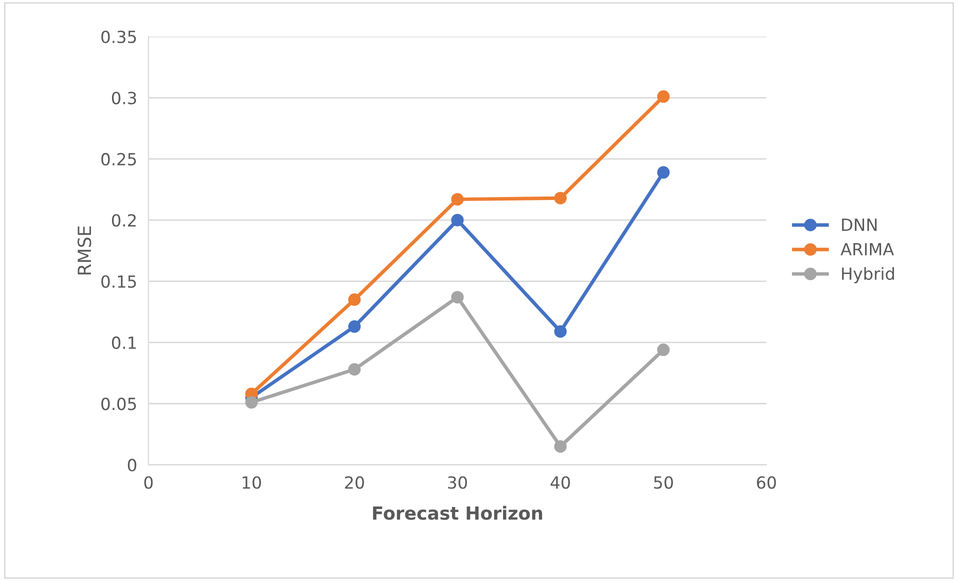  What do you see at coordinates (132, 465) in the screenshot?
I see `y-tick-label: 0` at bounding box center [132, 465].